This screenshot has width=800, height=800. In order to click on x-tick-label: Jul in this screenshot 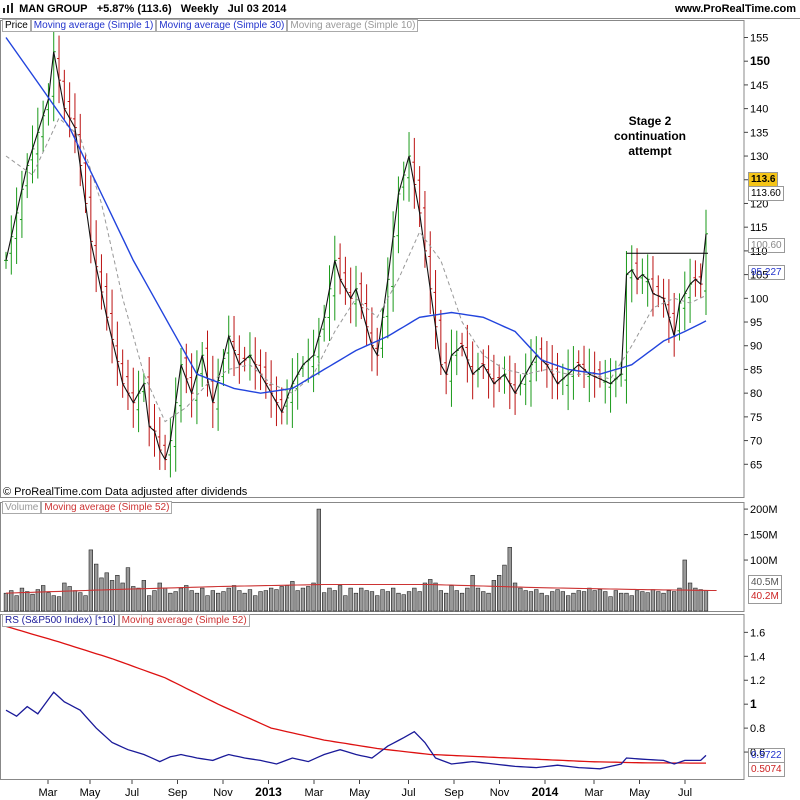, I will do `click(685, 793)`.